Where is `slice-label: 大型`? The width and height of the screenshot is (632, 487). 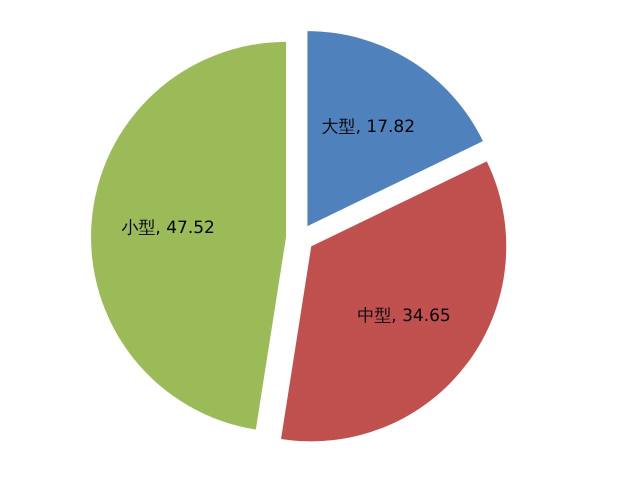
slice-label: 大型 is located at coordinates (339, 127).